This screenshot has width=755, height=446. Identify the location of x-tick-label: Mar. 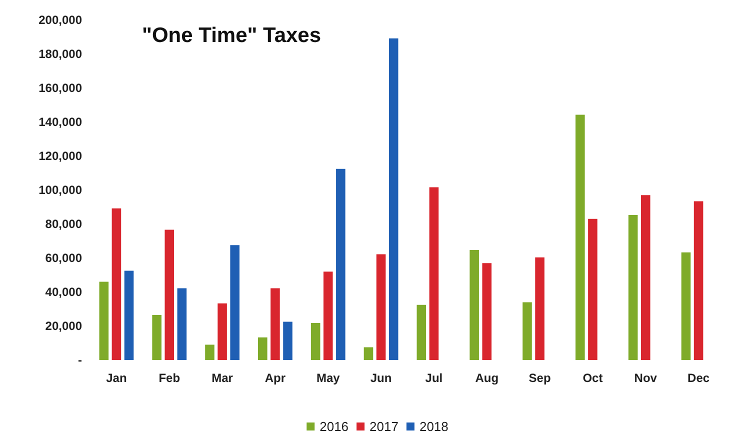
(223, 378).